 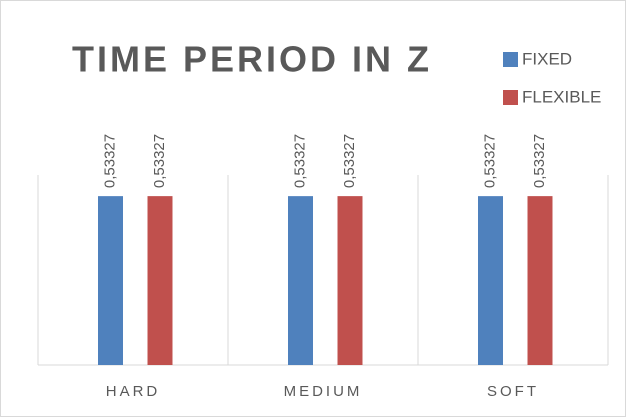 What do you see at coordinates (561, 96) in the screenshot?
I see `legend-label: FLEXIBLE` at bounding box center [561, 96].